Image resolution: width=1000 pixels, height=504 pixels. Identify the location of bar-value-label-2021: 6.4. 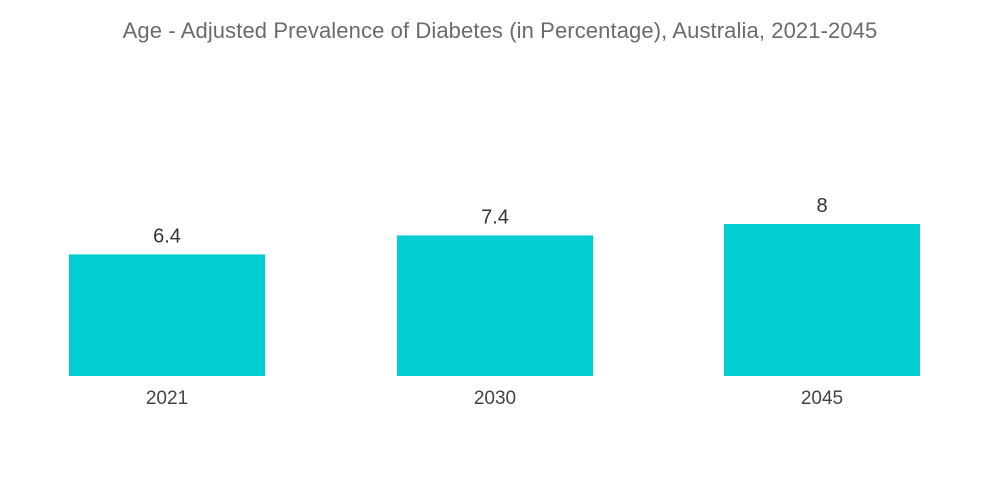
(167, 236).